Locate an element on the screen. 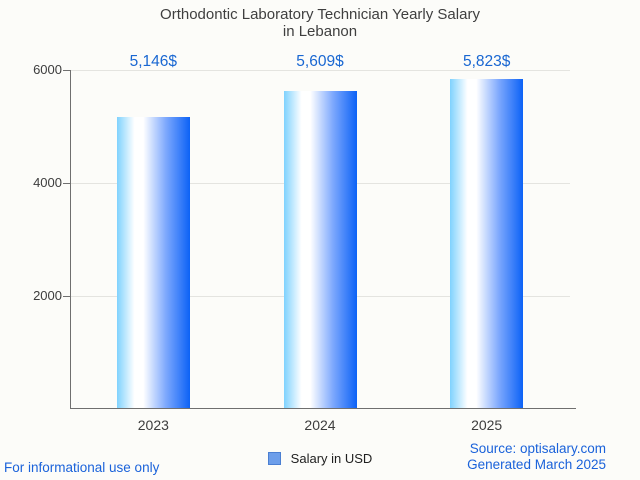 Image resolution: width=640 pixels, height=480 pixels. bar-value-label: 5,609$ is located at coordinates (320, 61).